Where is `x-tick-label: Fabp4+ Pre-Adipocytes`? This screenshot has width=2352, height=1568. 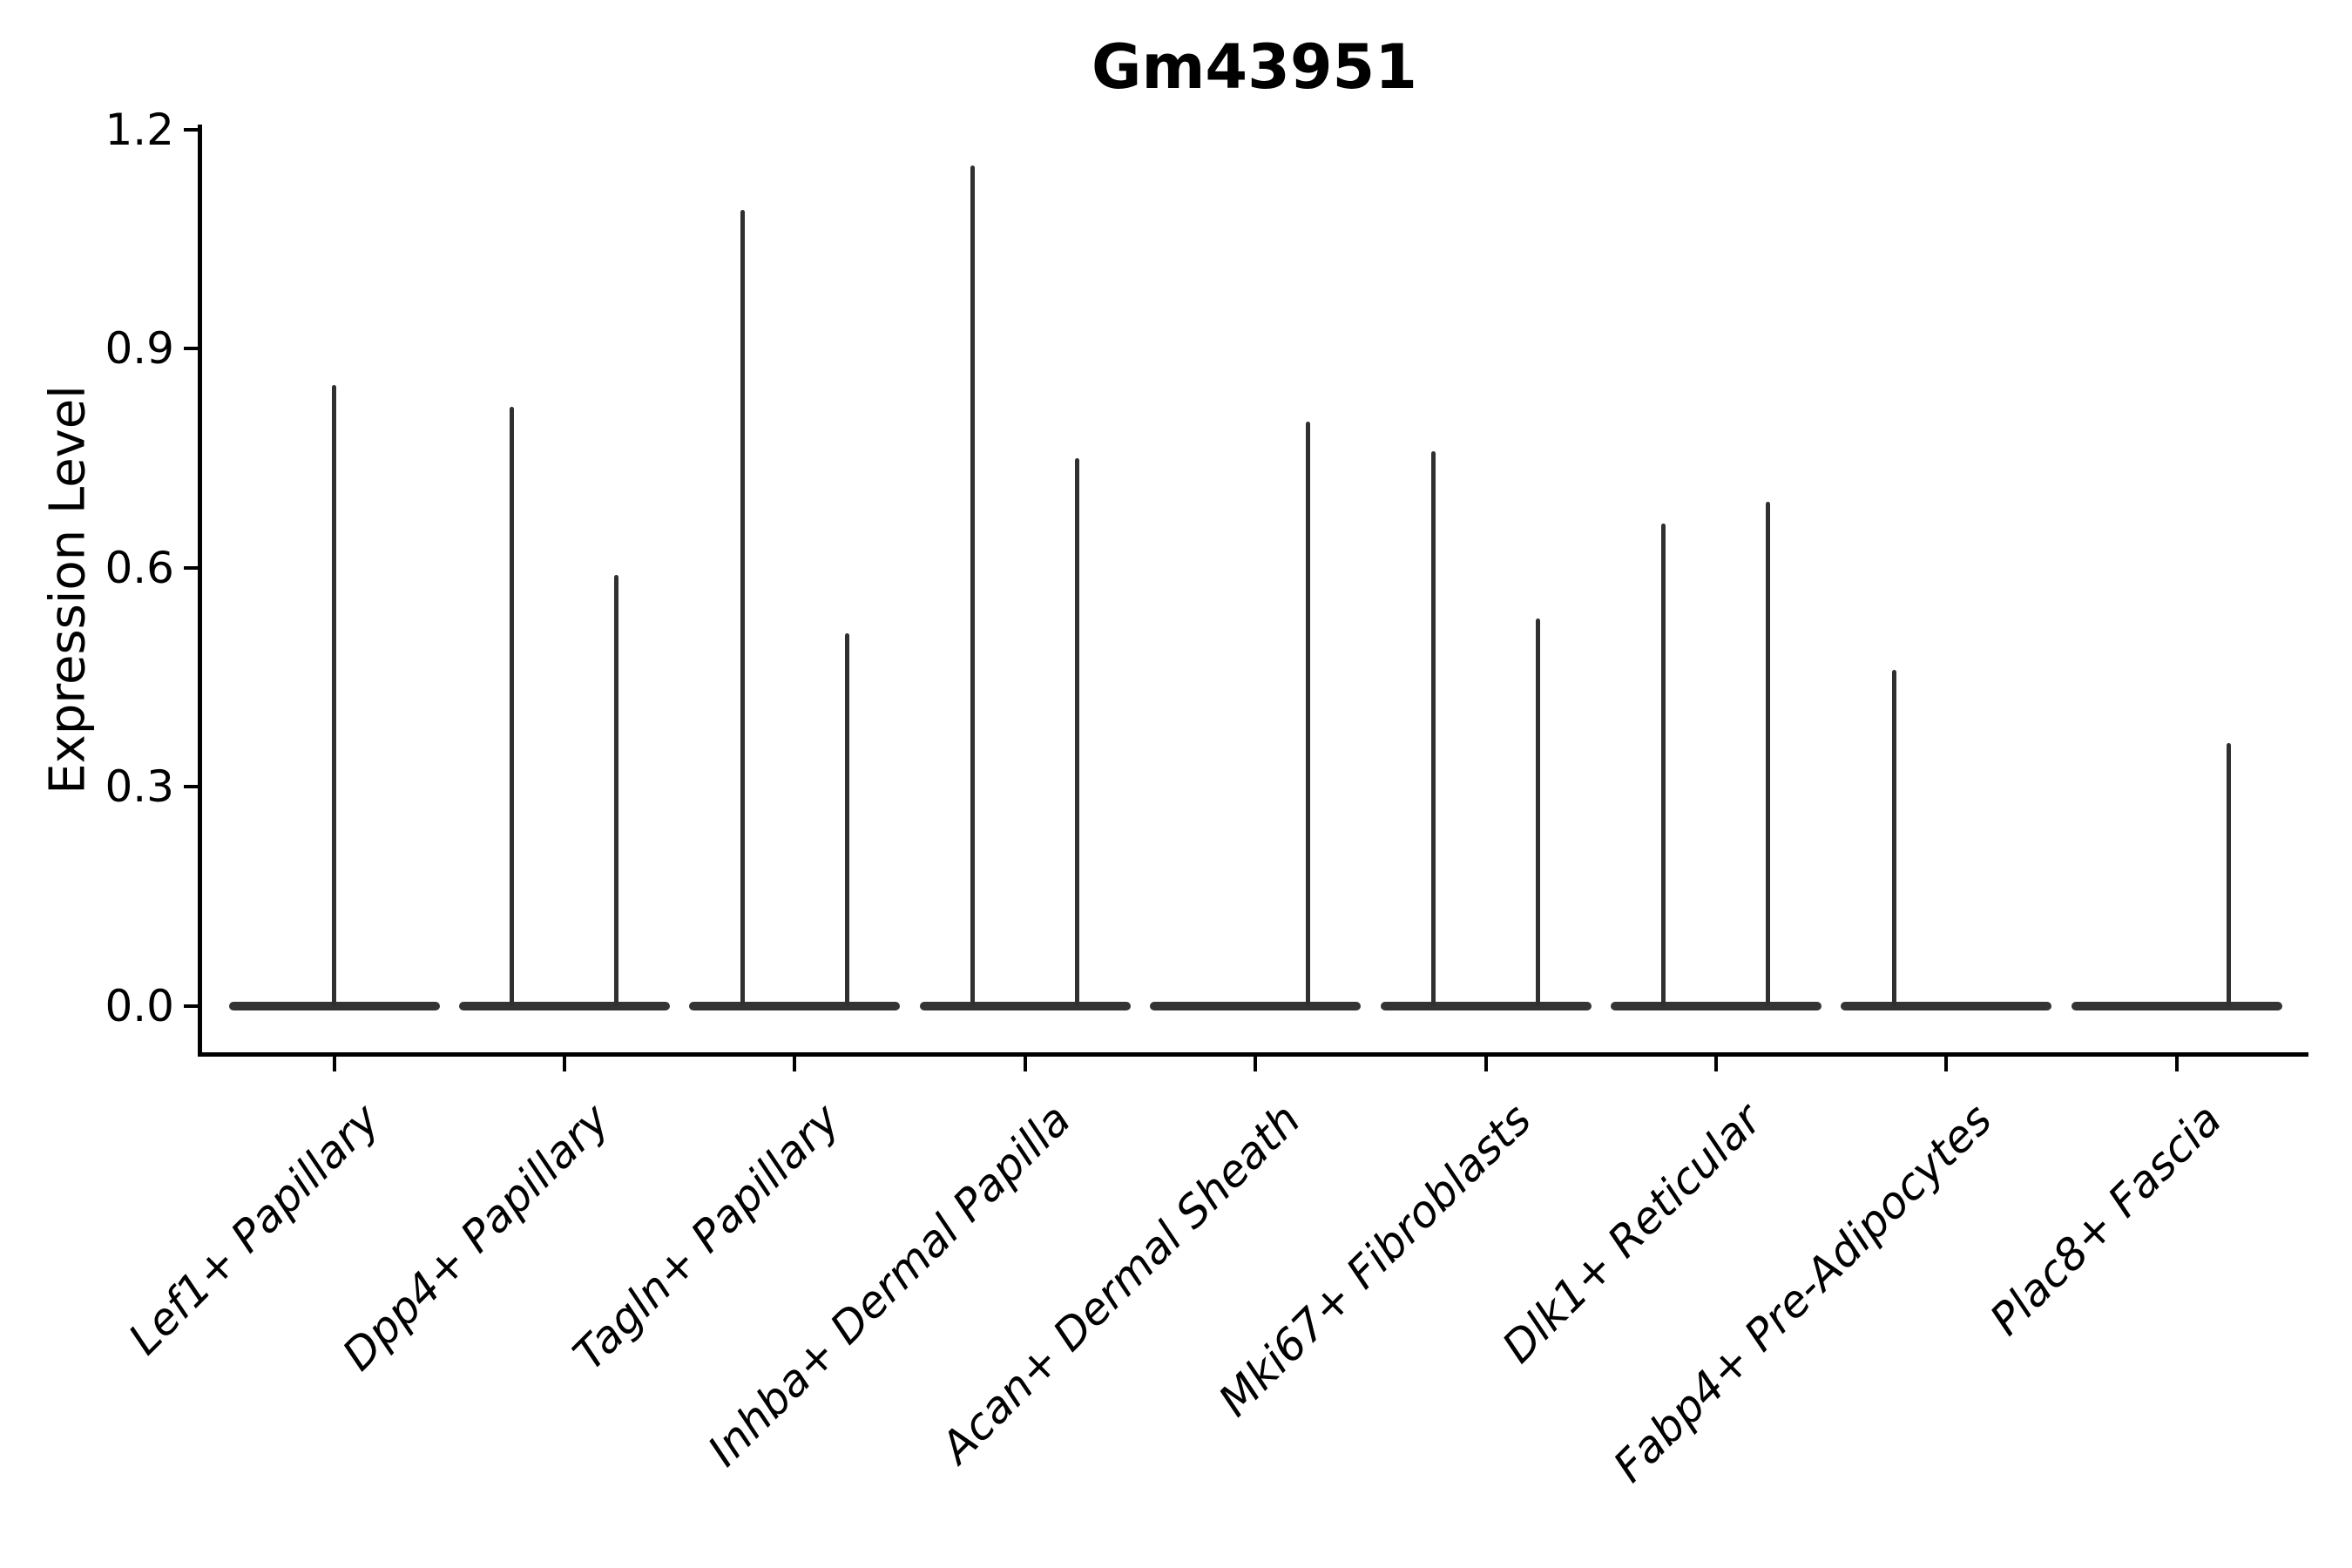 x-tick-label: Fabp4+ Pre-Adipocytes is located at coordinates (1803, 1293).